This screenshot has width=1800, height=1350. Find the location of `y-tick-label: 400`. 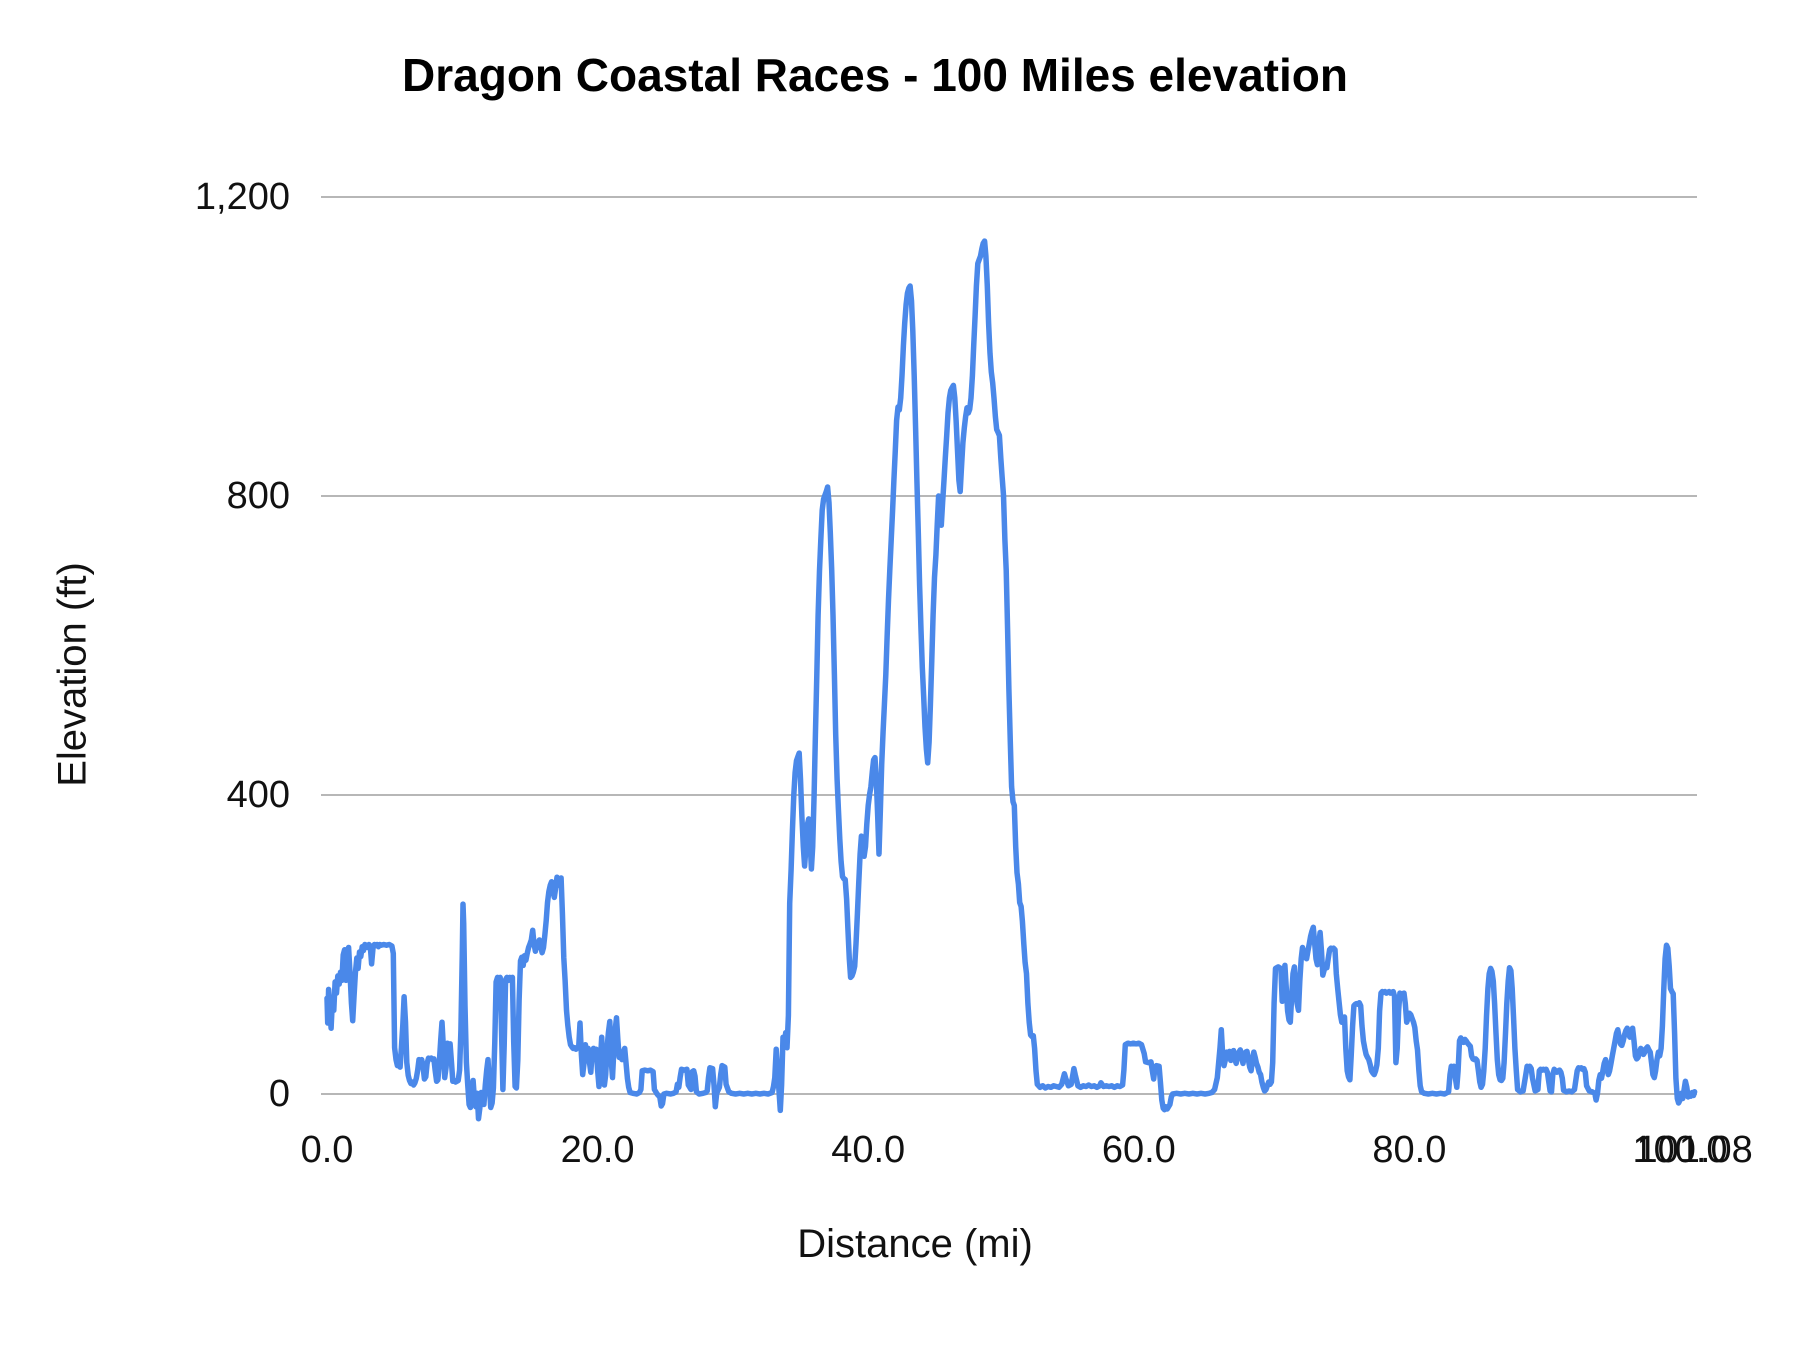

y-tick-label: 400 is located at coordinates (258, 795).